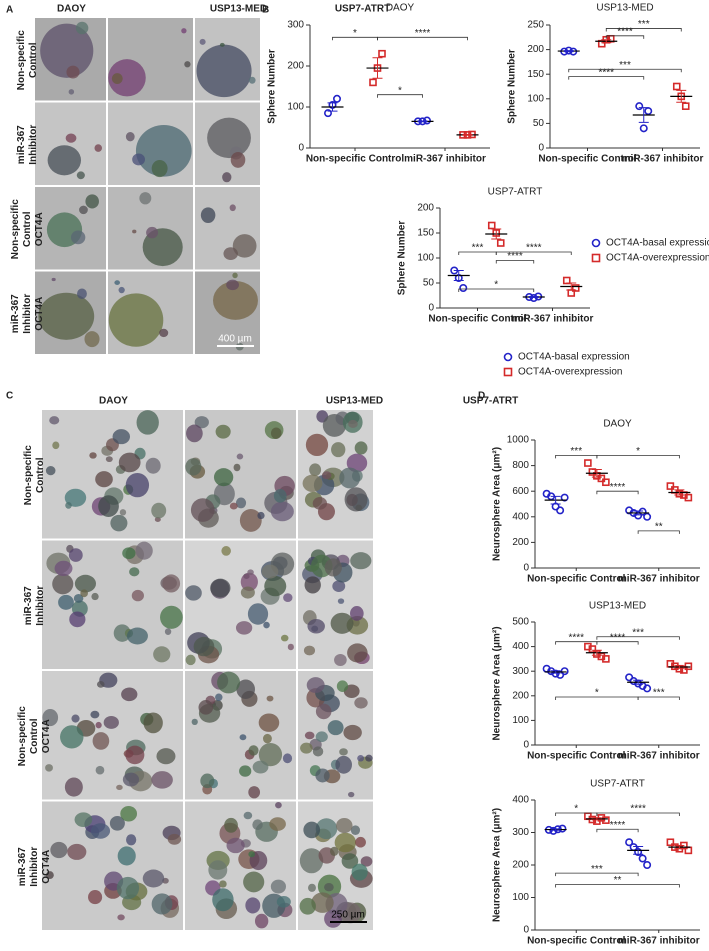  I want to click on row-label-line: miR-367, so click(21, 144).